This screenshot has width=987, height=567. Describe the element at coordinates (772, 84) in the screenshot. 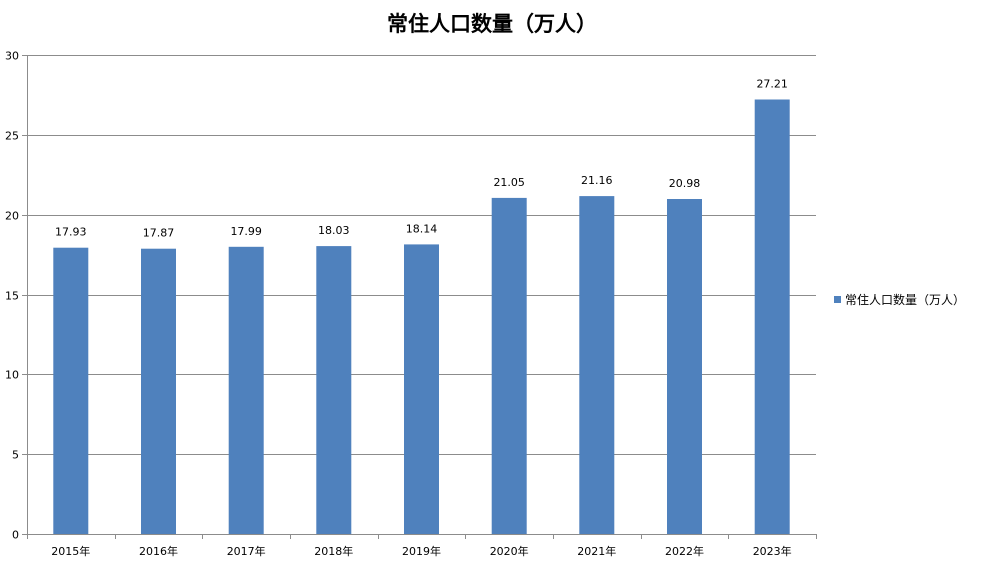

I see `data-label: 27.21` at that location.